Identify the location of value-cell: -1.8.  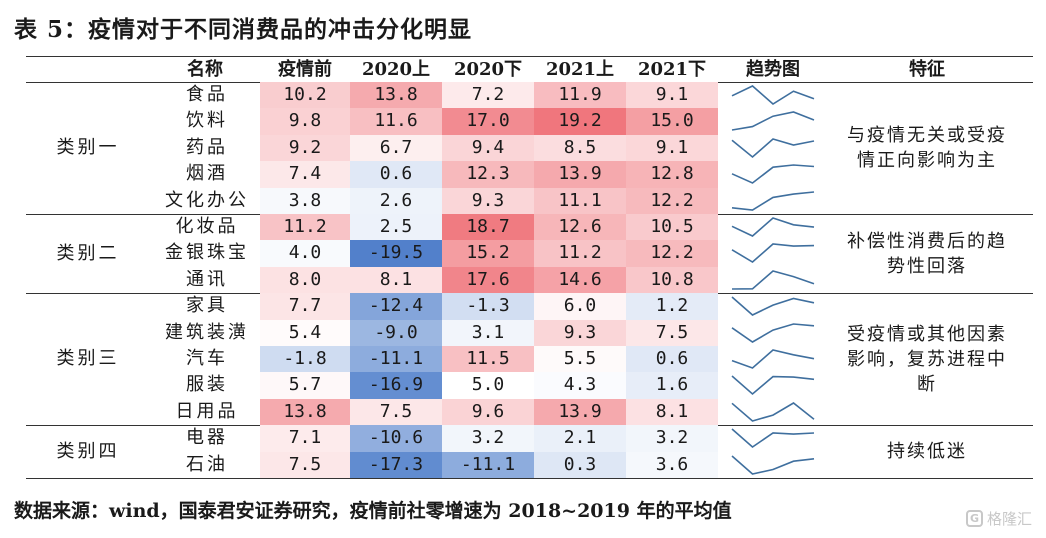
(305, 359).